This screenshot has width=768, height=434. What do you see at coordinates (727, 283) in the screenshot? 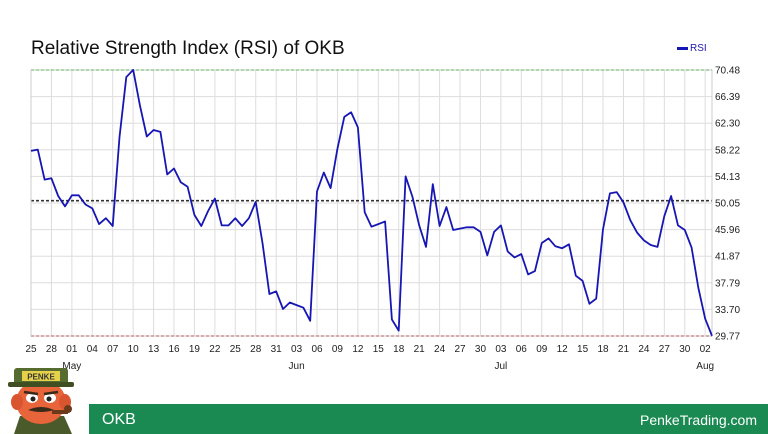
I see `y-tick-label: 37.79` at bounding box center [727, 283].